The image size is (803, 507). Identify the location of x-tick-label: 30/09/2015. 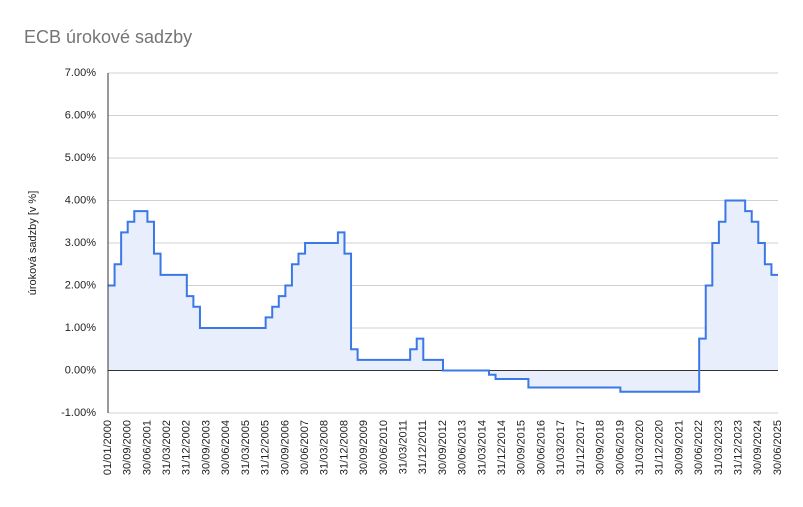
(522, 447).